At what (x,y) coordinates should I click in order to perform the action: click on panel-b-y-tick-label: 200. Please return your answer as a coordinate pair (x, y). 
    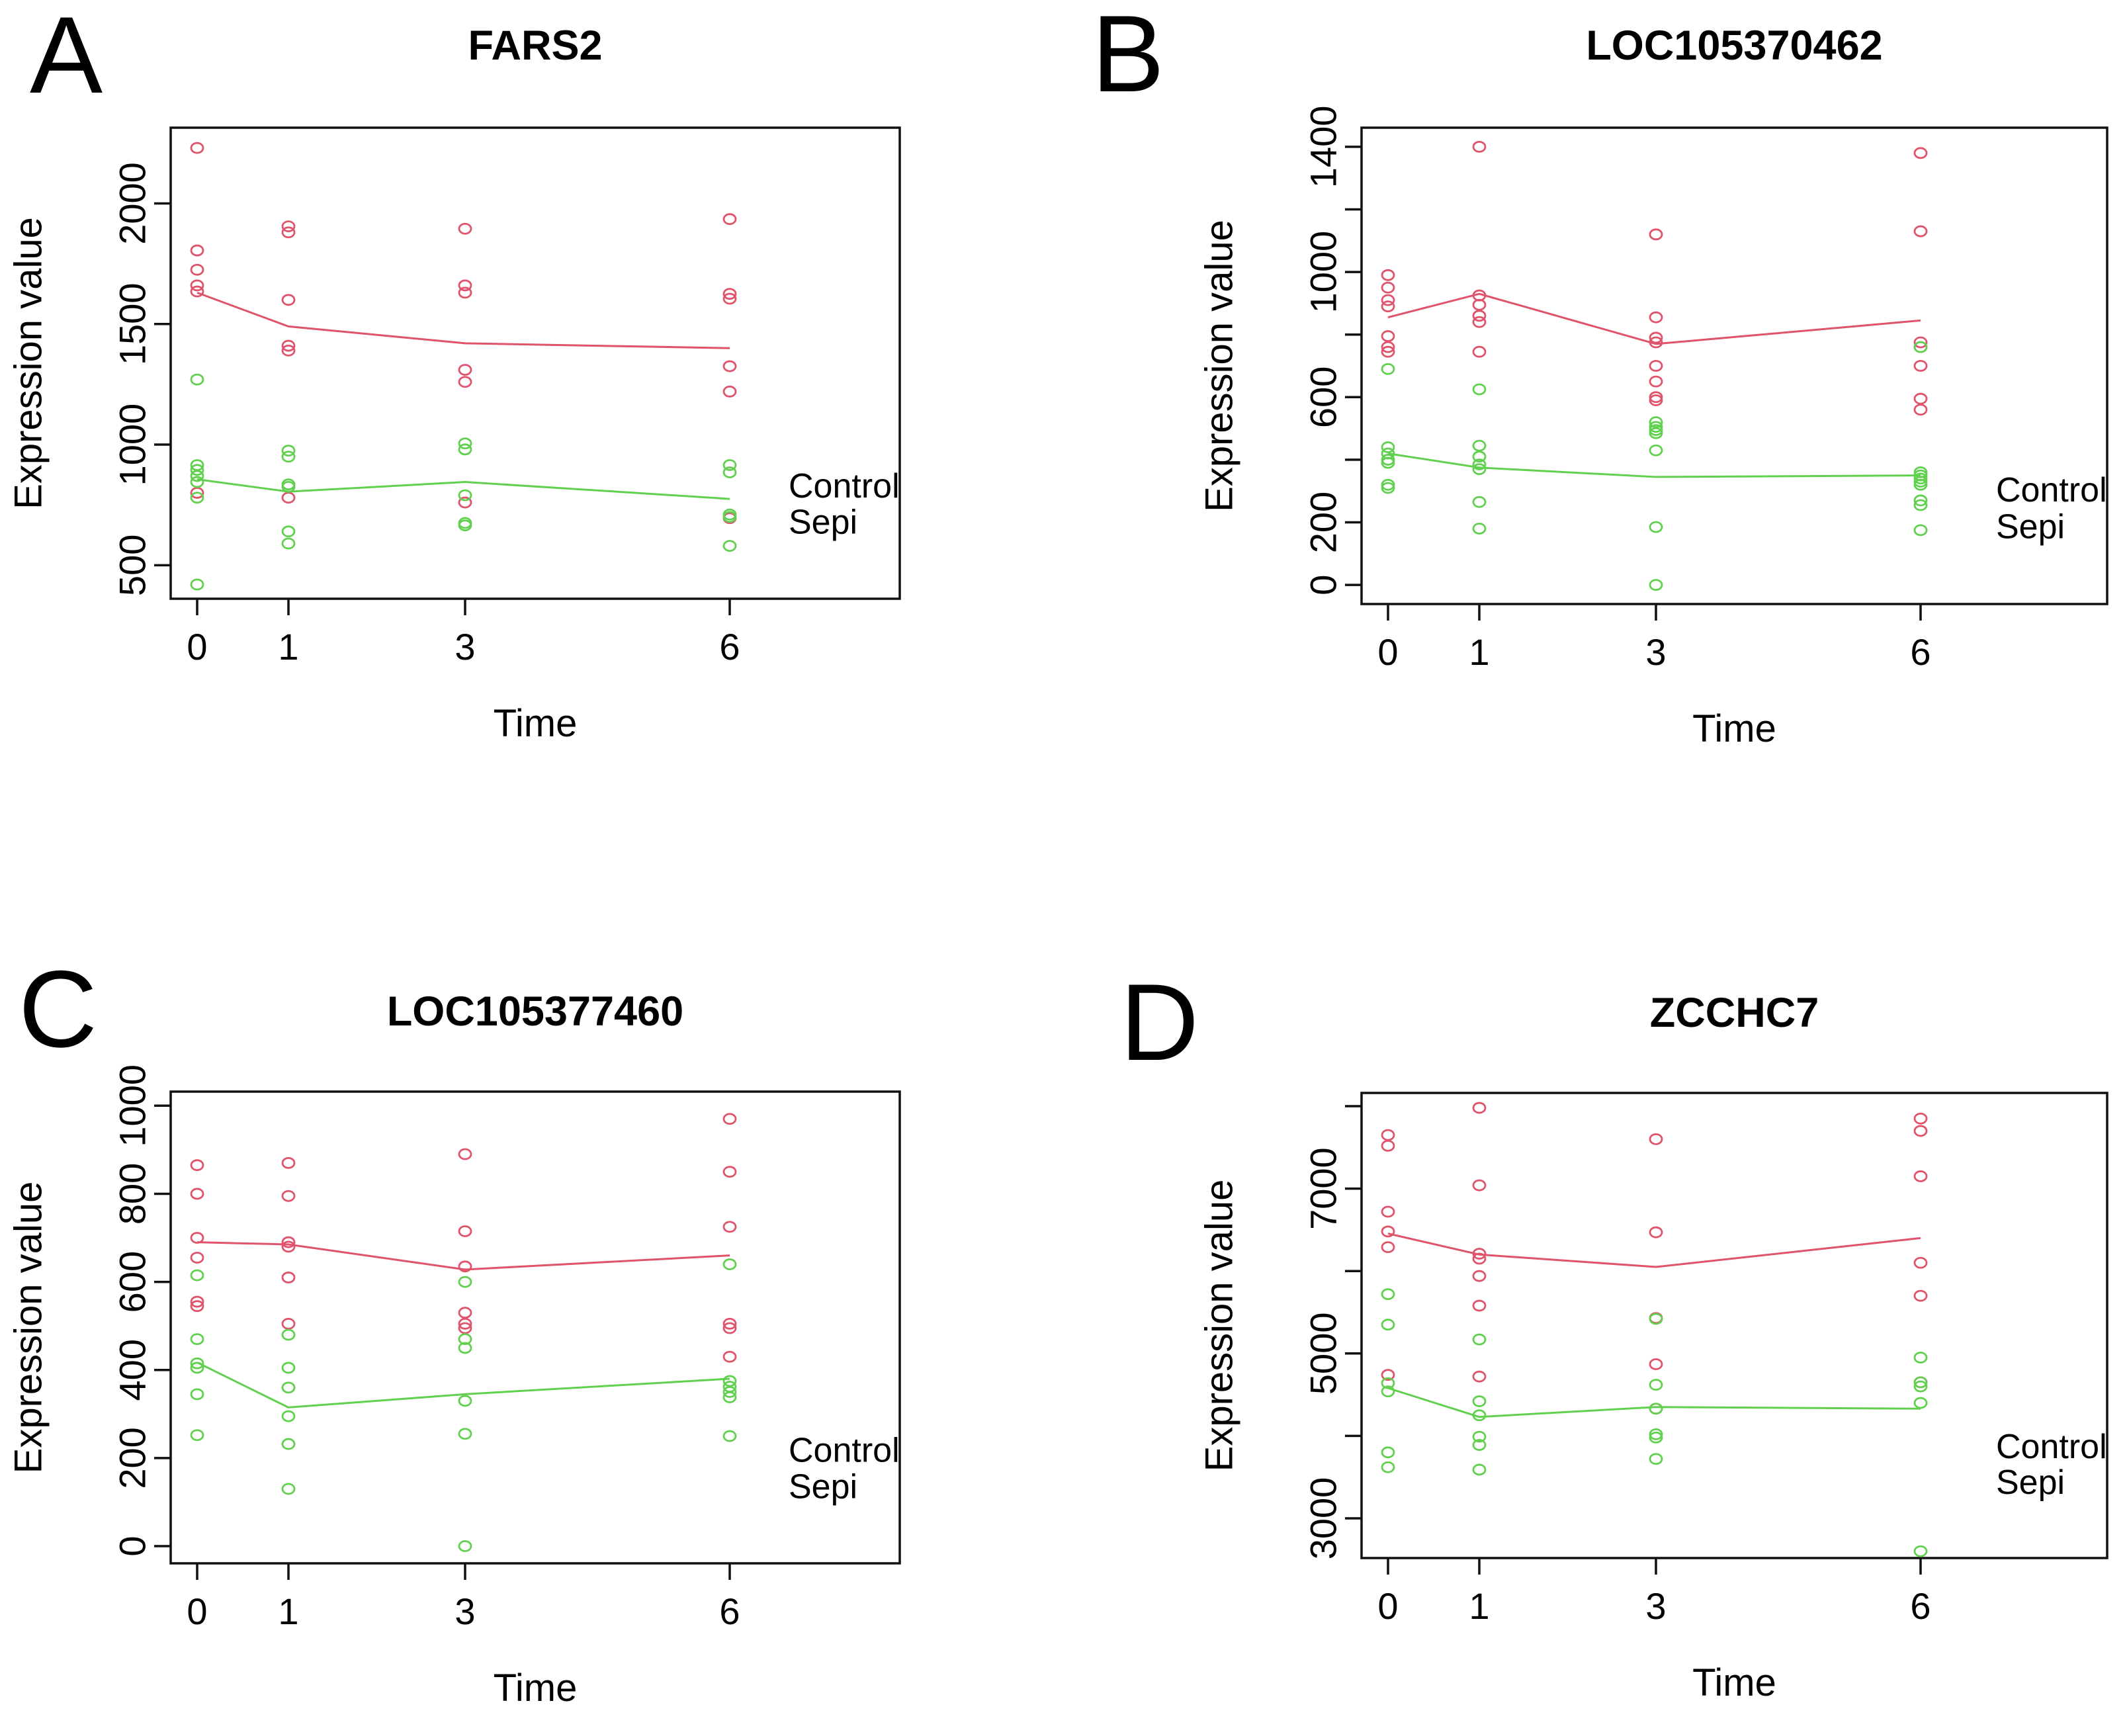
    Looking at the image, I should click on (1323, 522).